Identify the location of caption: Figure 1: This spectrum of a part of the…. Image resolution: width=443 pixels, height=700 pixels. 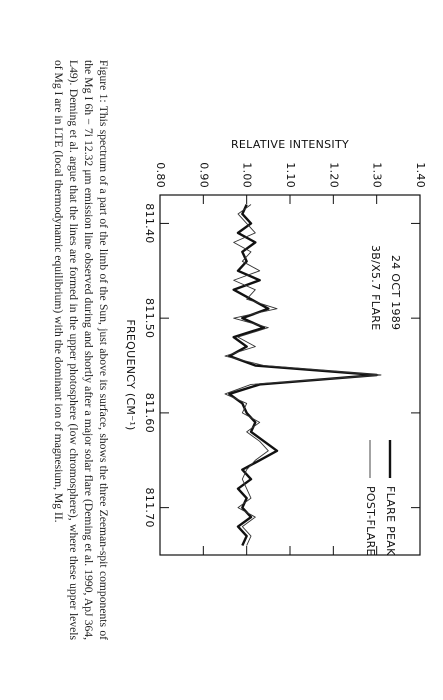
(81, 350).